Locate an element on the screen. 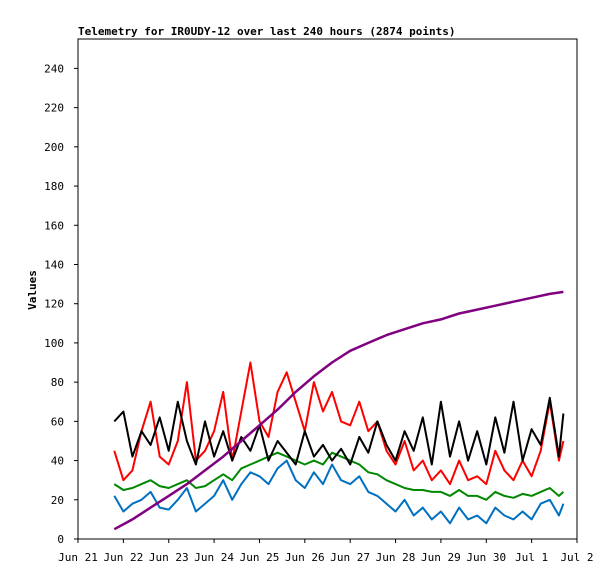  x-tick-label: Jun 28 is located at coordinates (396, 557).